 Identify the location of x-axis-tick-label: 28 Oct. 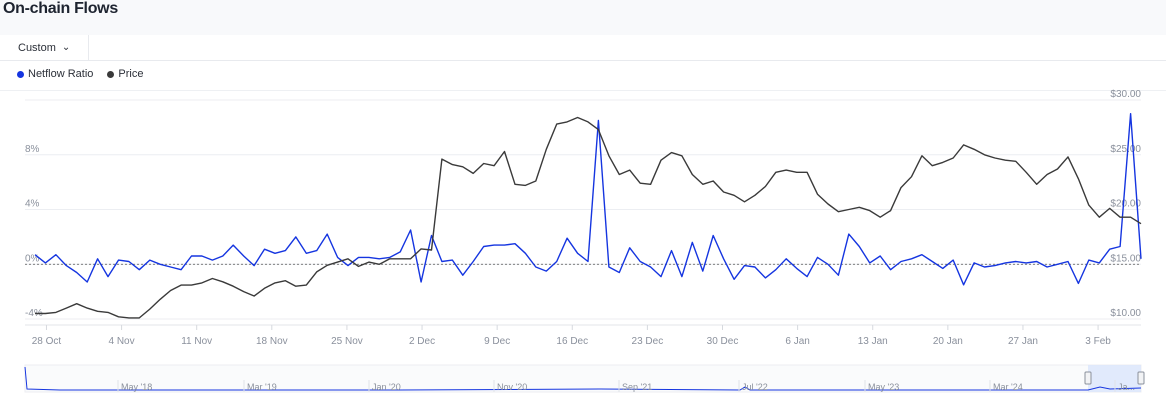
(47, 341).